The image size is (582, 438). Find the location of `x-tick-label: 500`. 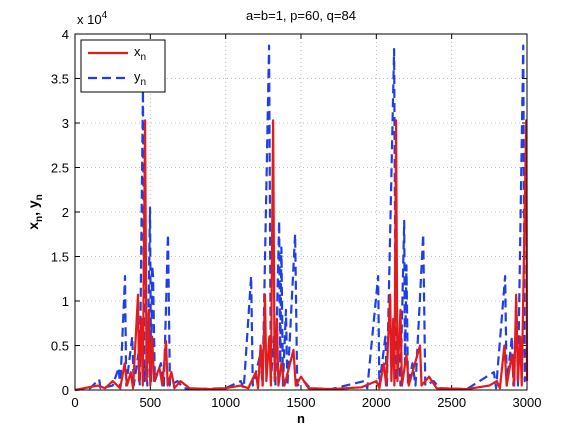

x-tick-label: 500 is located at coordinates (150, 402).